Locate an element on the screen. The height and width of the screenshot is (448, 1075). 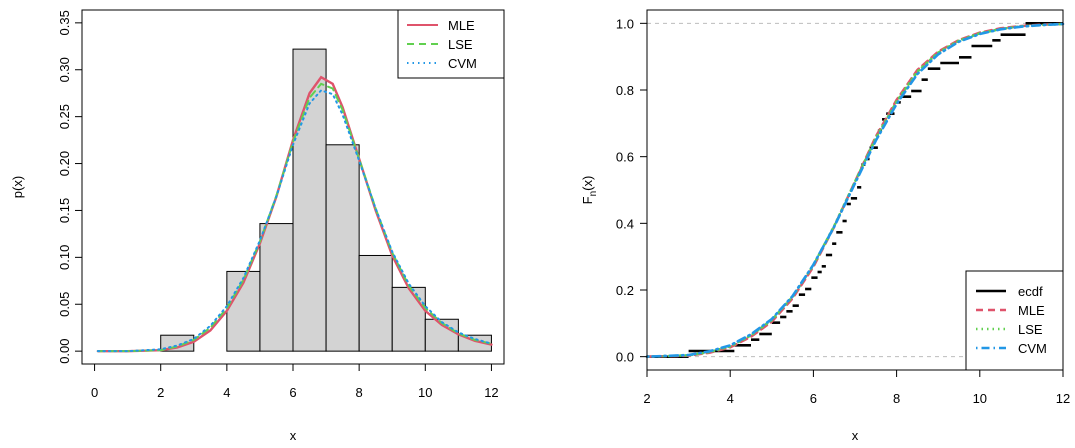
x-tick-label: 0 is located at coordinates (94, 392).